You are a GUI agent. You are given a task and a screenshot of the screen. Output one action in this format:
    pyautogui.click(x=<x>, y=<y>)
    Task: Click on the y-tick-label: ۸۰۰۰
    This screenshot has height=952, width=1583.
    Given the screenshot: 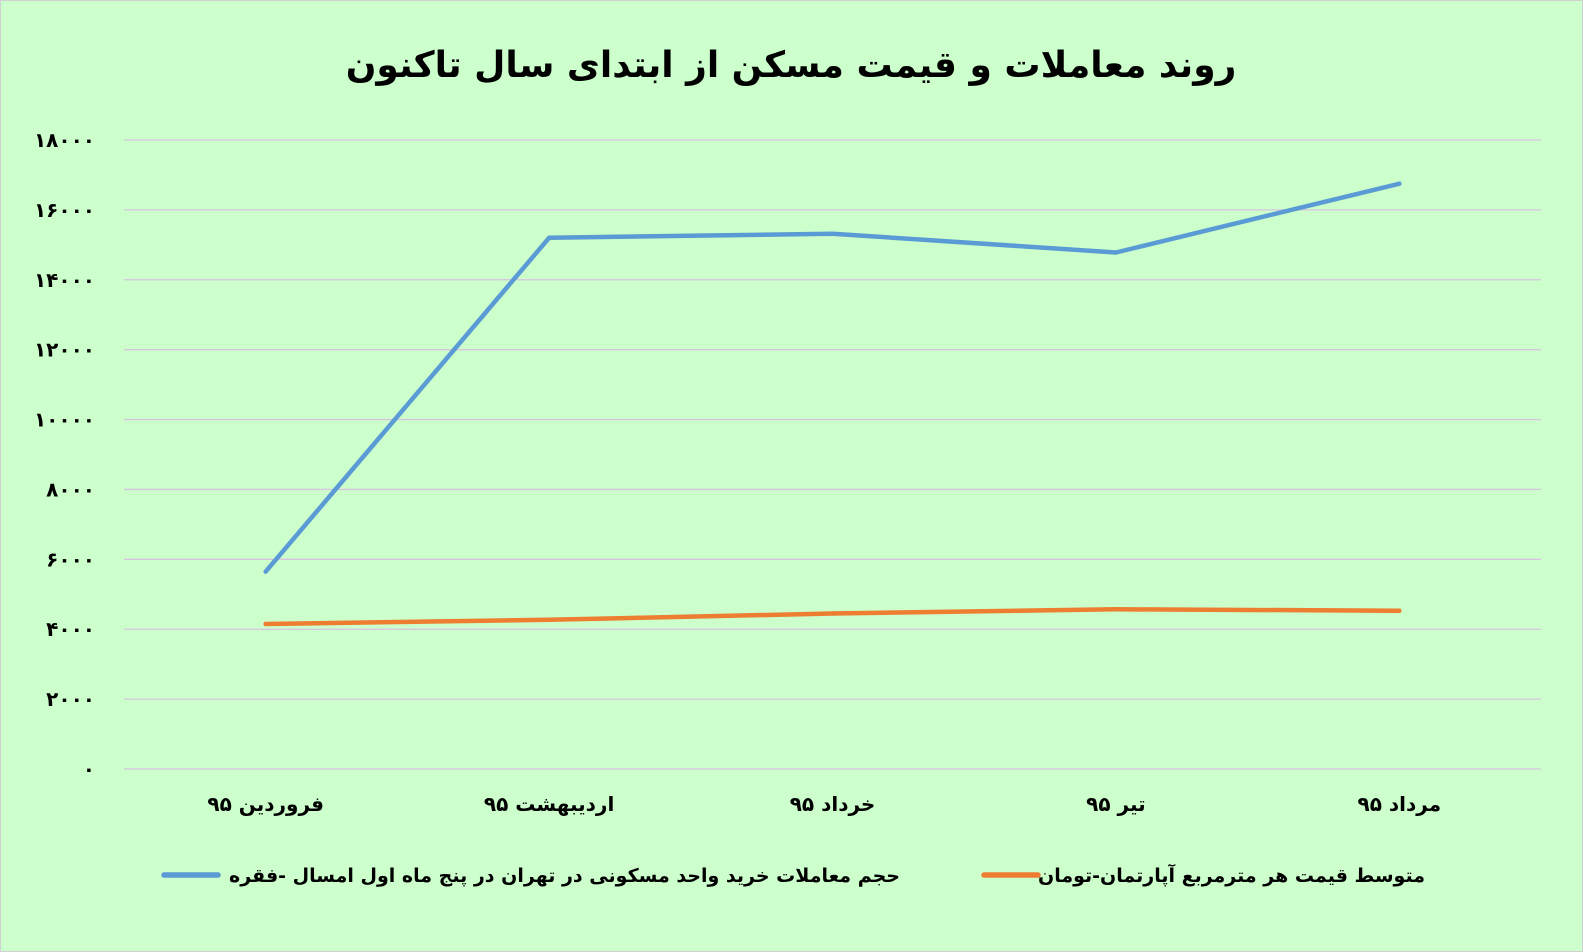 What is the action you would take?
    pyautogui.click(x=70, y=489)
    